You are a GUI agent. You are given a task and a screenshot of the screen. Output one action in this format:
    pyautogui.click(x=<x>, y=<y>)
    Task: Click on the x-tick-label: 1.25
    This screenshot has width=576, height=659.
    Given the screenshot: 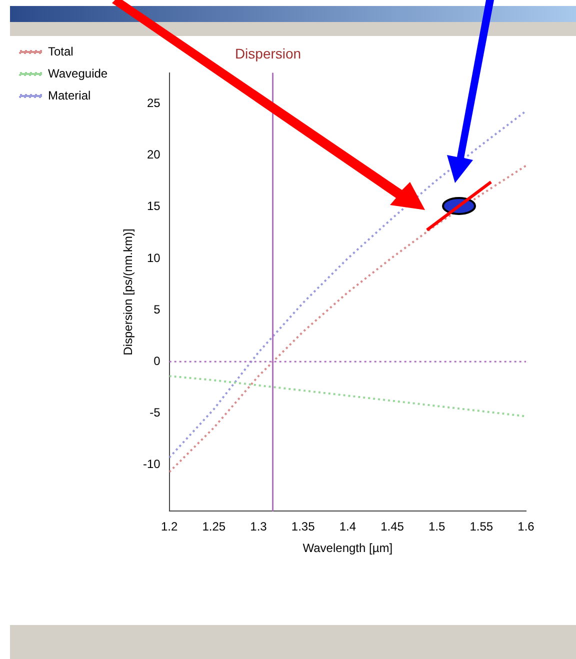 What is the action you would take?
    pyautogui.click(x=214, y=527)
    